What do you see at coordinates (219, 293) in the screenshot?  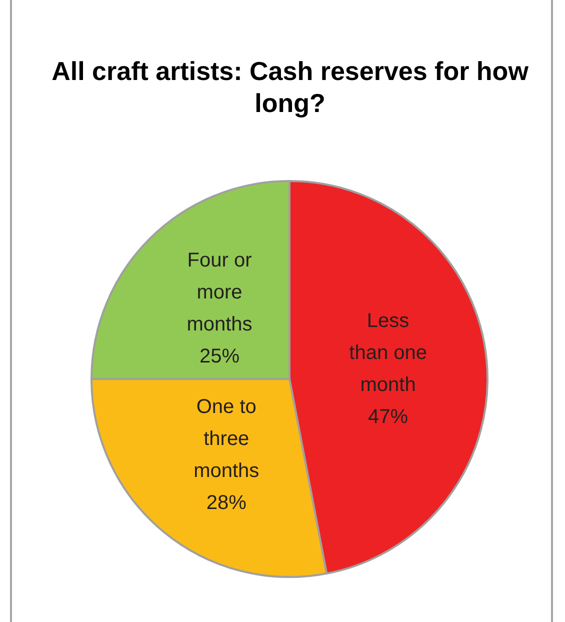 I see `slice-label: Four or more months` at bounding box center [219, 293].